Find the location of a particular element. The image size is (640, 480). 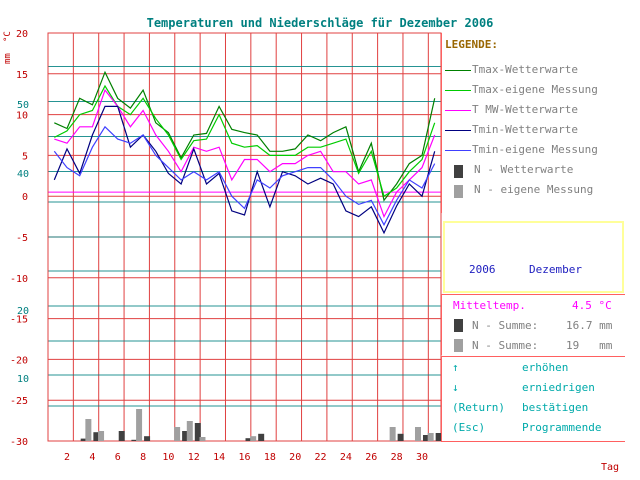

legend-item: T MW-Wetterwarte is located at coordinates (533, 111).